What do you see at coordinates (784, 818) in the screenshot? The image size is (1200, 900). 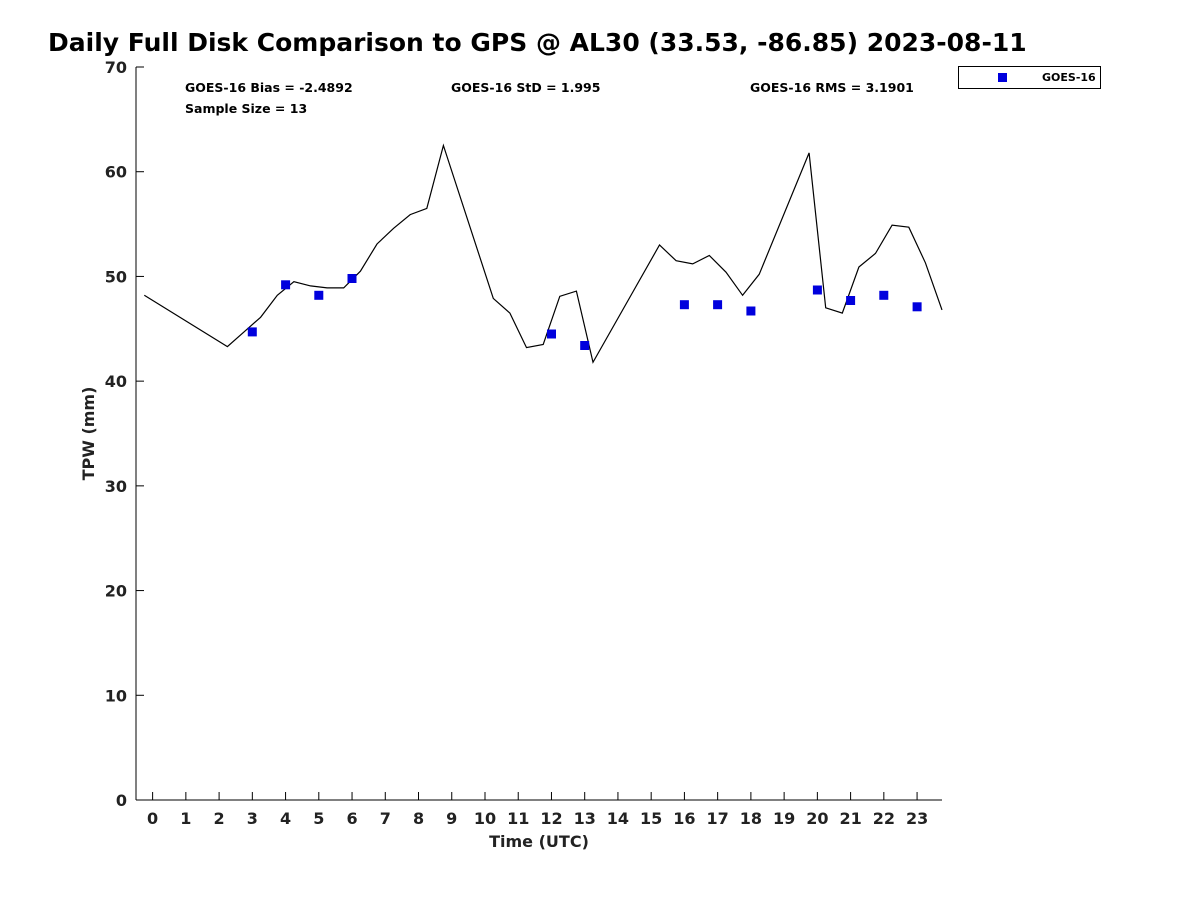 I see `x-tick-label: 19` at bounding box center [784, 818].